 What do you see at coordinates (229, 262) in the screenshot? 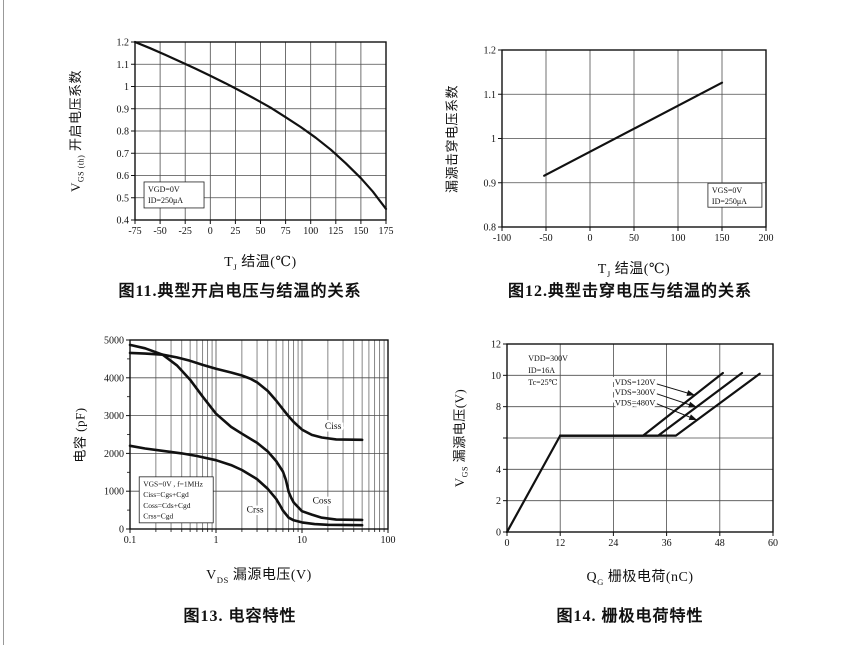
I see `fig11-xlabel-pre: T` at bounding box center [229, 262].